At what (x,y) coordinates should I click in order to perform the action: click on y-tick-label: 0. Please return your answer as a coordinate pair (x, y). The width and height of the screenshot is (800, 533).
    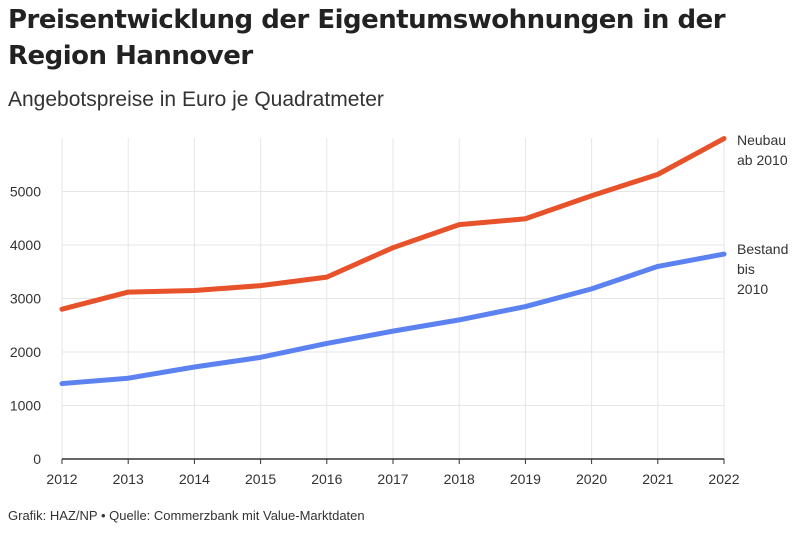
    Looking at the image, I should click on (37, 459).